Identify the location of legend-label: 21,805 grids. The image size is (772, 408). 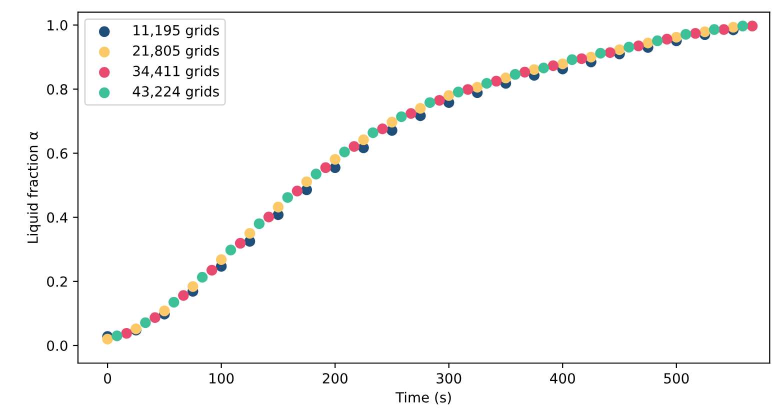
(176, 52).